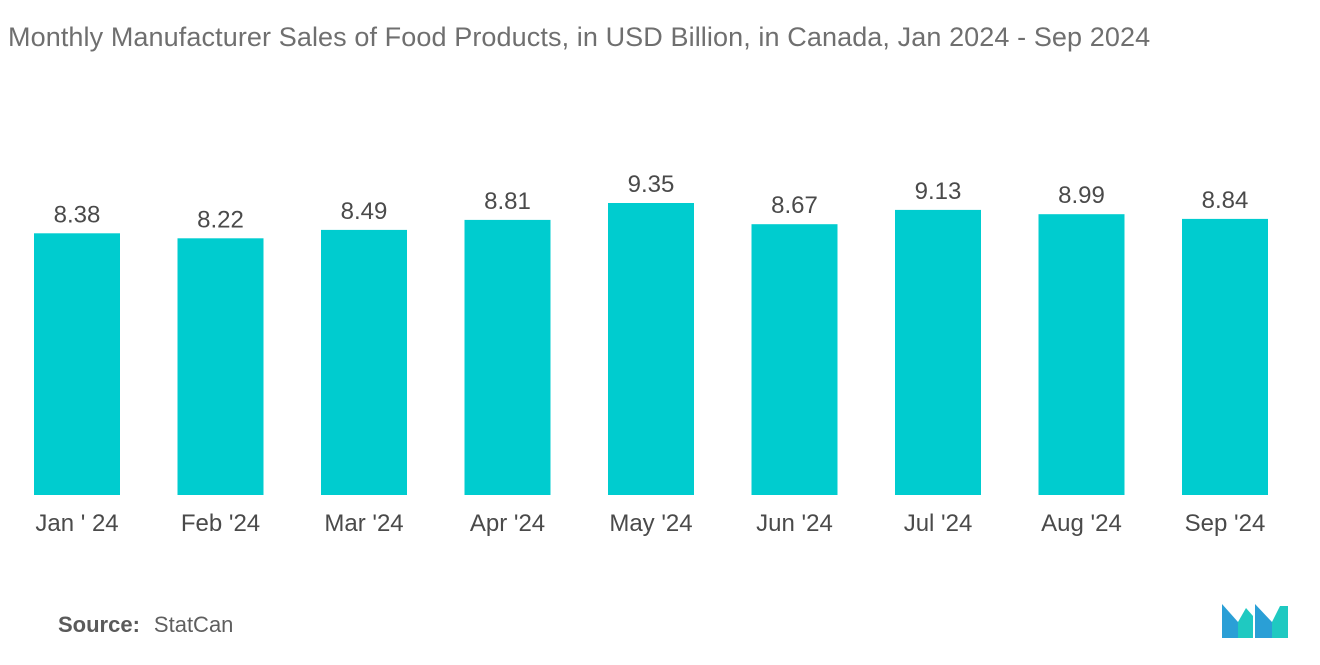  Describe the element at coordinates (1225, 200) in the screenshot. I see `data-label-8: 8.84` at that location.